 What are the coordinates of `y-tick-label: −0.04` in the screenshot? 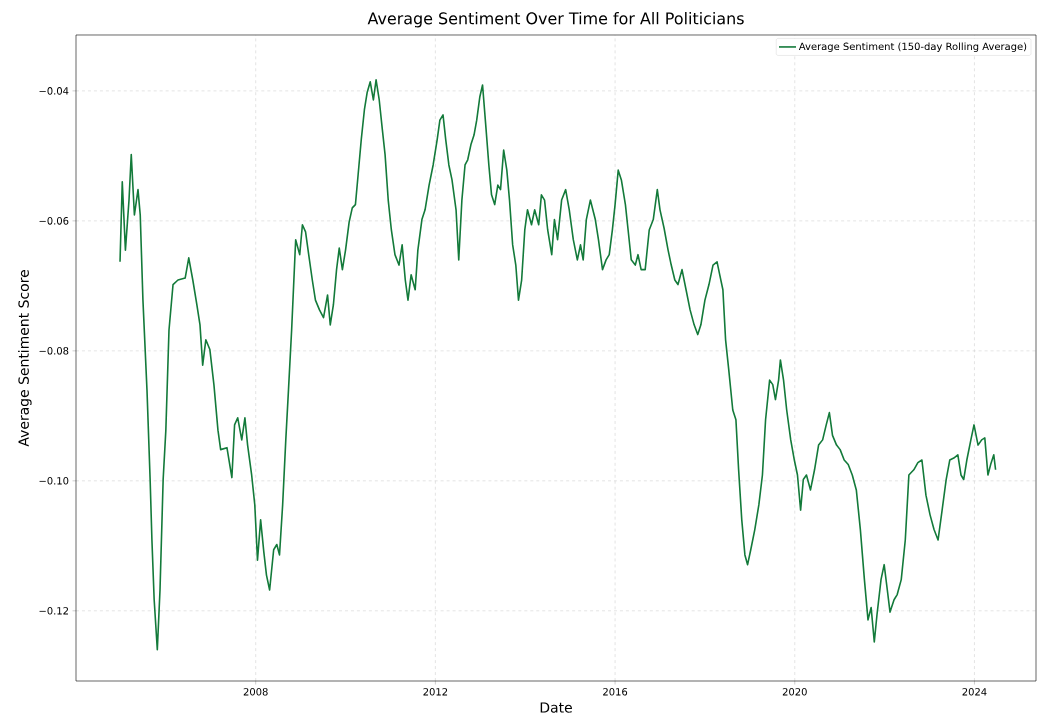 It's located at (54, 91).